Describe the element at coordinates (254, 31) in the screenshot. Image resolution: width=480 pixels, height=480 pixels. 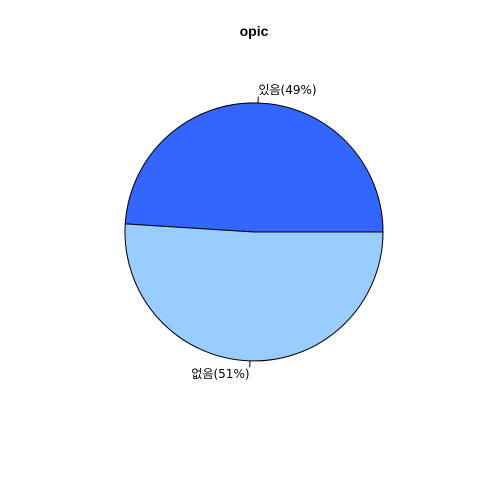
I see `chart-title: opic` at that location.